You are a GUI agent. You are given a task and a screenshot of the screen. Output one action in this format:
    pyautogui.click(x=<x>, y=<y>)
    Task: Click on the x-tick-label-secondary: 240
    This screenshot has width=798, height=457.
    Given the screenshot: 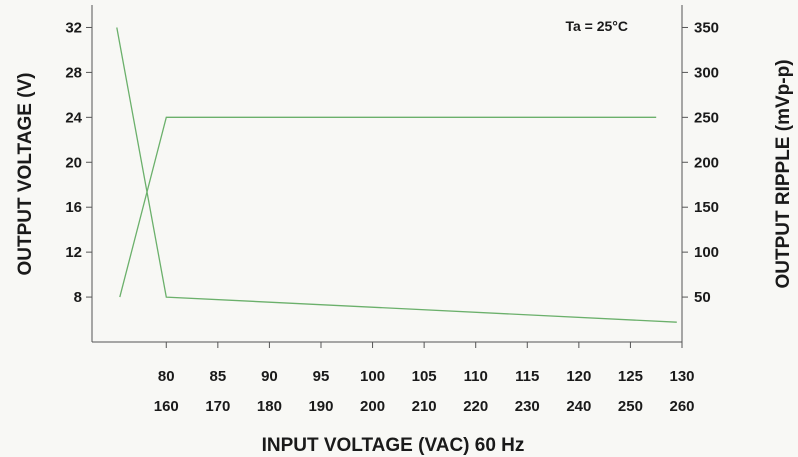 What is the action you would take?
    pyautogui.click(x=578, y=406)
    